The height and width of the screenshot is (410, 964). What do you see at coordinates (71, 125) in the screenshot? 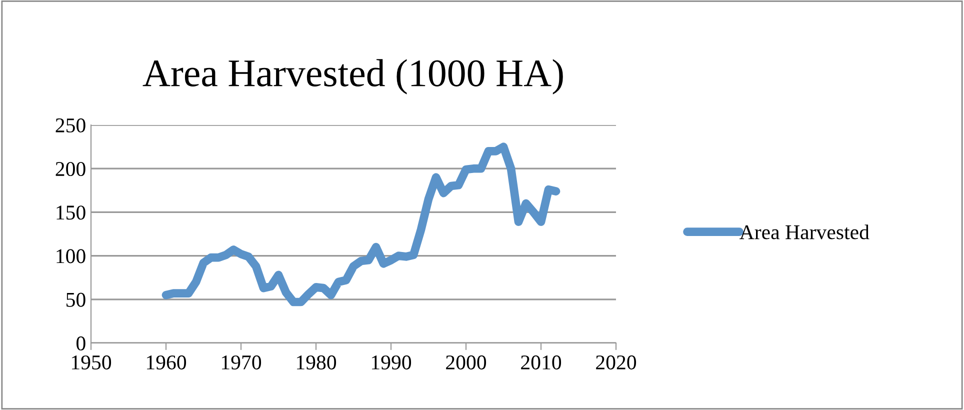
I see `y-tick-label: 250` at bounding box center [71, 125].